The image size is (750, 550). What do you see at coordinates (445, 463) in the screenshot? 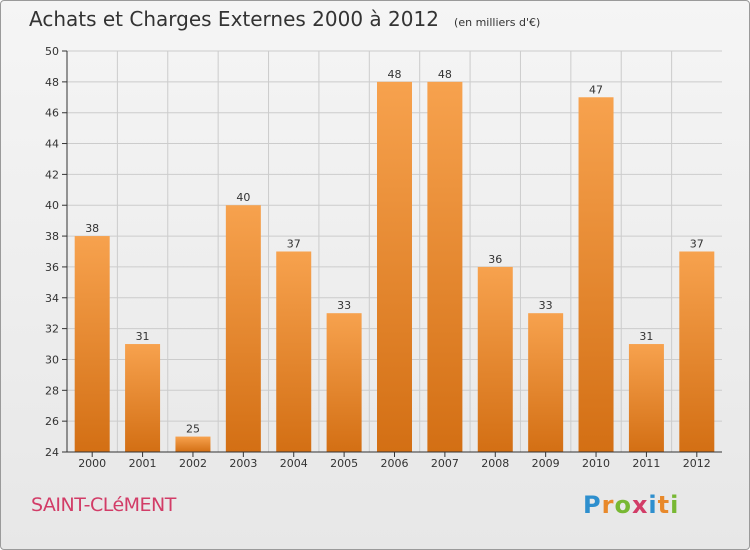
I see `x-tick-label: 2007` at bounding box center [445, 463].